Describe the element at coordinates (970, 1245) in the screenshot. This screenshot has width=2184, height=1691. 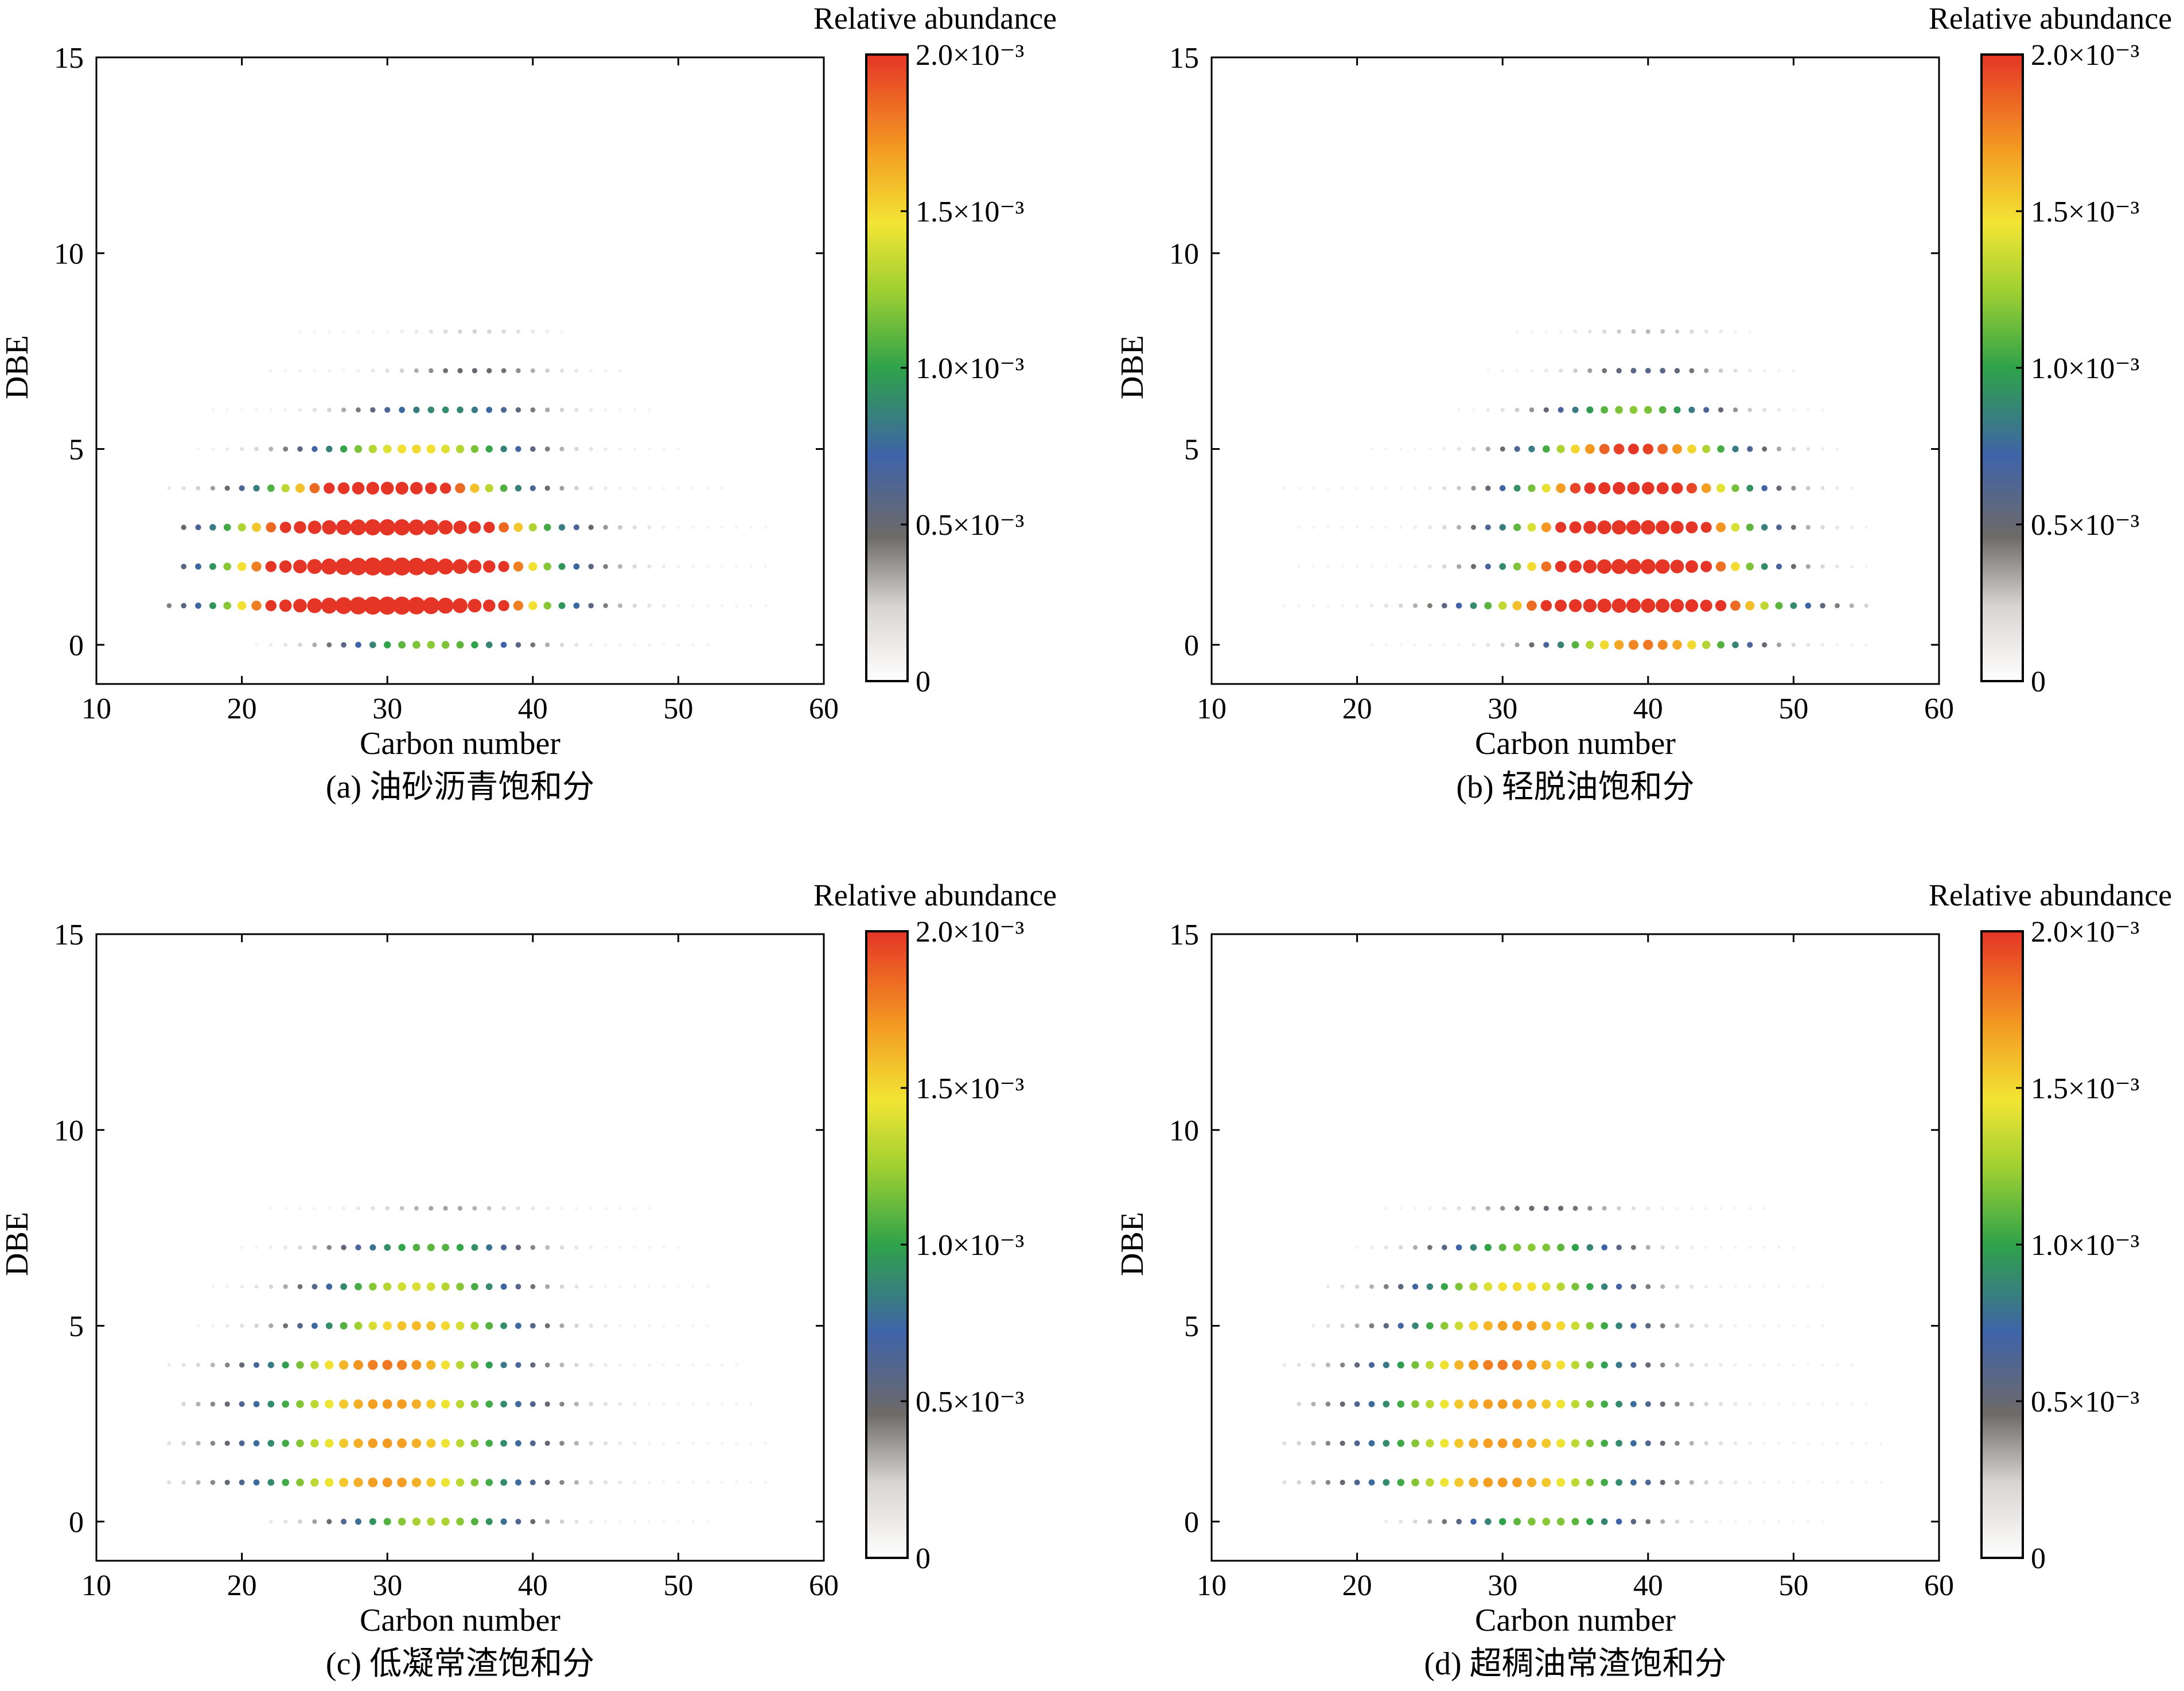
I see `colorbar-tick-label: 1.0×10⁻³` at that location.